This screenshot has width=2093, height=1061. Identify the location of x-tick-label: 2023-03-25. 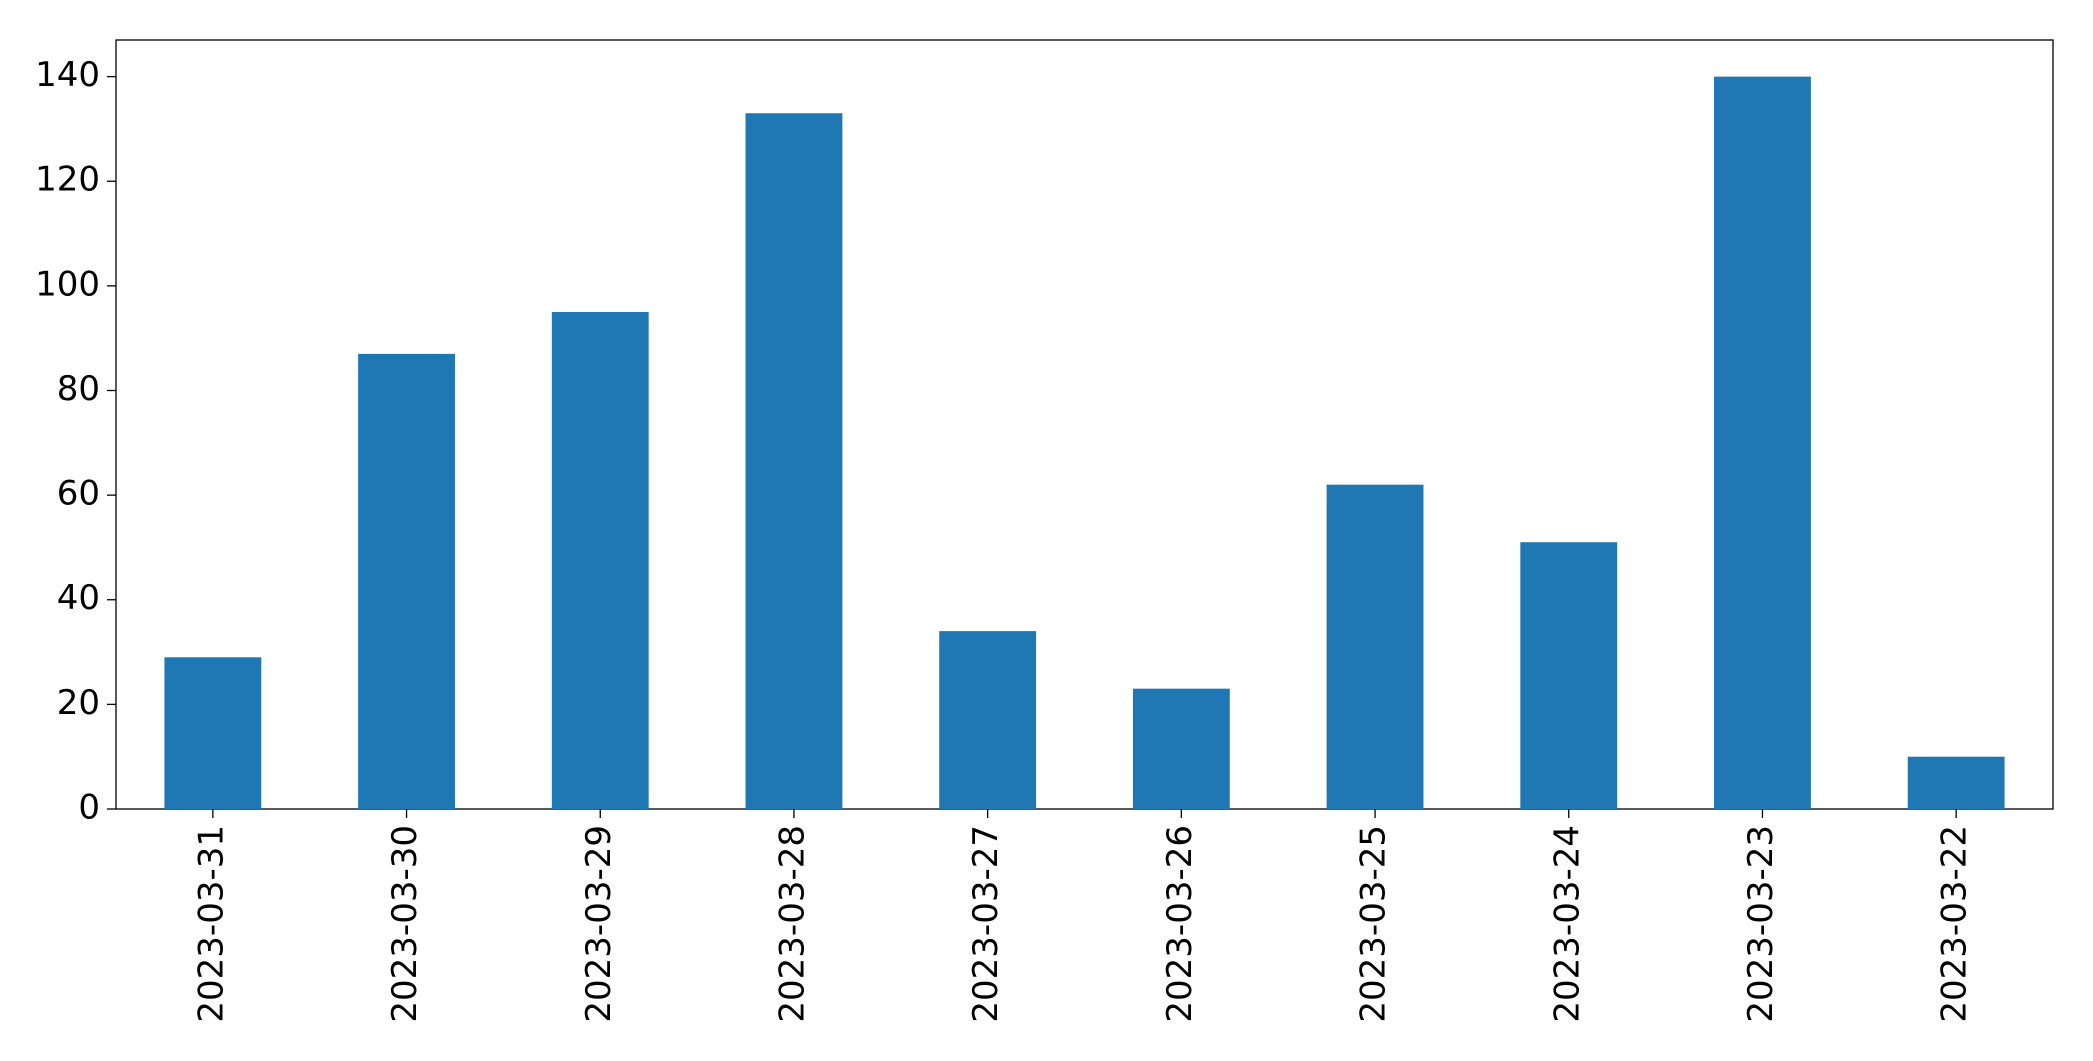
(1374, 924).